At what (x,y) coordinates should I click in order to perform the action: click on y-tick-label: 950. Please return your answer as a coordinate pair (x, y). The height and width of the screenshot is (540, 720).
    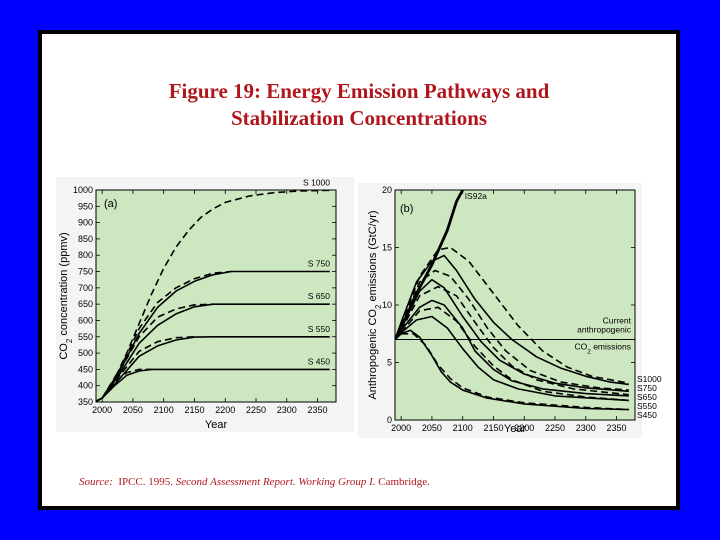
    Looking at the image, I should click on (85, 206).